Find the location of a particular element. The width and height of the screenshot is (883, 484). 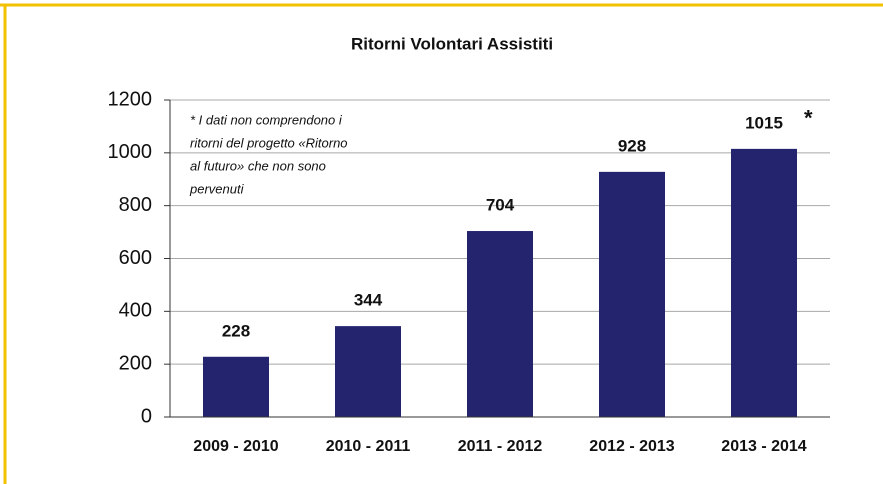

y-tick-label: 800 is located at coordinates (135, 205).